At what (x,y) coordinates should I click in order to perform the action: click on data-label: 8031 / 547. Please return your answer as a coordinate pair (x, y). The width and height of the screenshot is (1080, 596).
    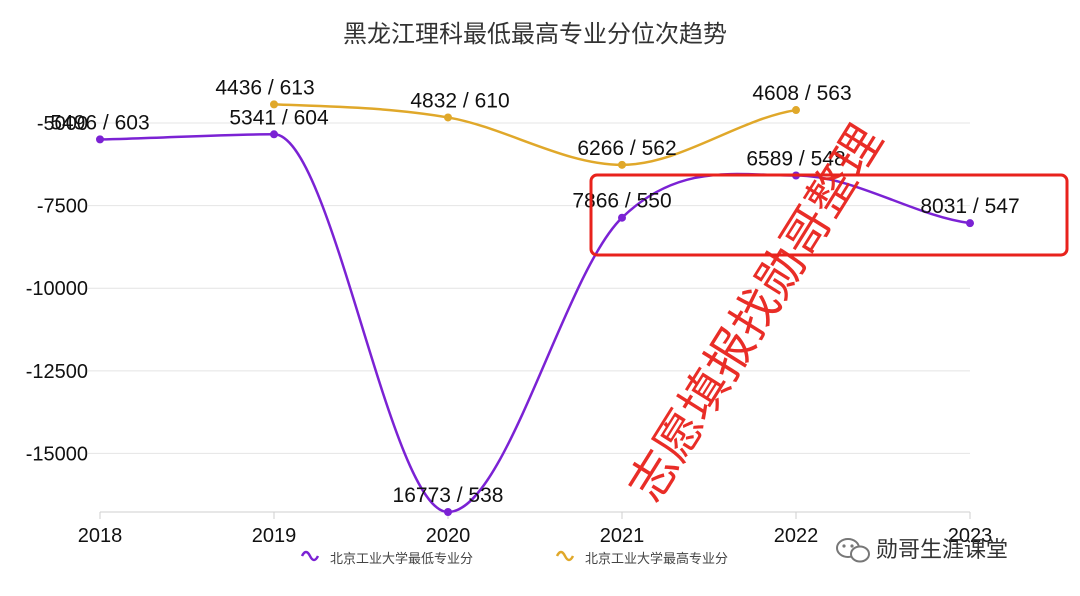
    Looking at the image, I should click on (969, 206).